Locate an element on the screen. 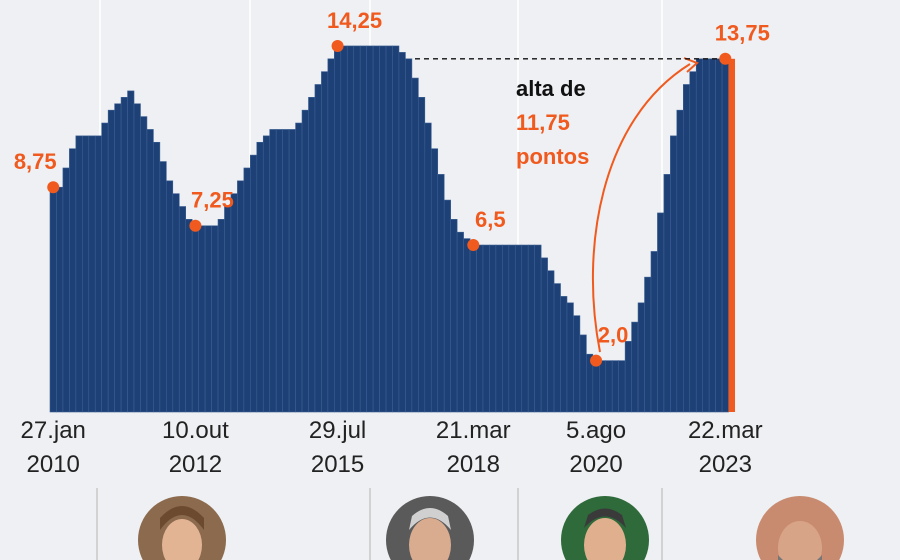  value-label: 6,5 is located at coordinates (490, 219).